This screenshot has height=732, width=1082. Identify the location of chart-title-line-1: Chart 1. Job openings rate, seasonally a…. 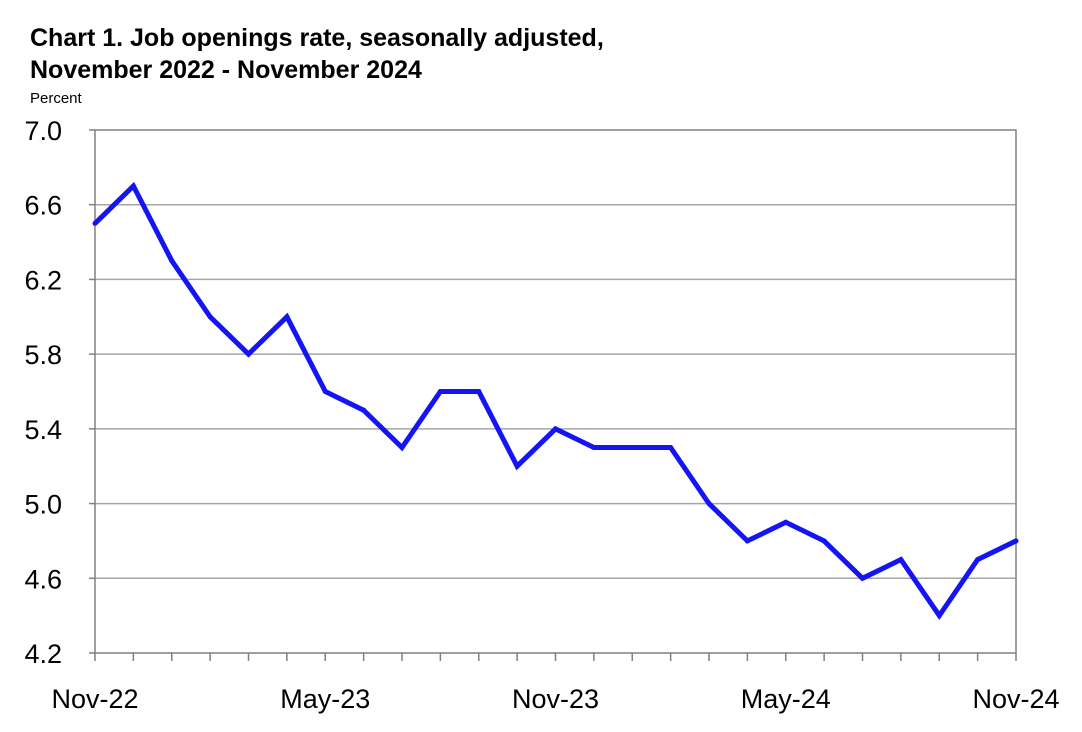
(317, 38).